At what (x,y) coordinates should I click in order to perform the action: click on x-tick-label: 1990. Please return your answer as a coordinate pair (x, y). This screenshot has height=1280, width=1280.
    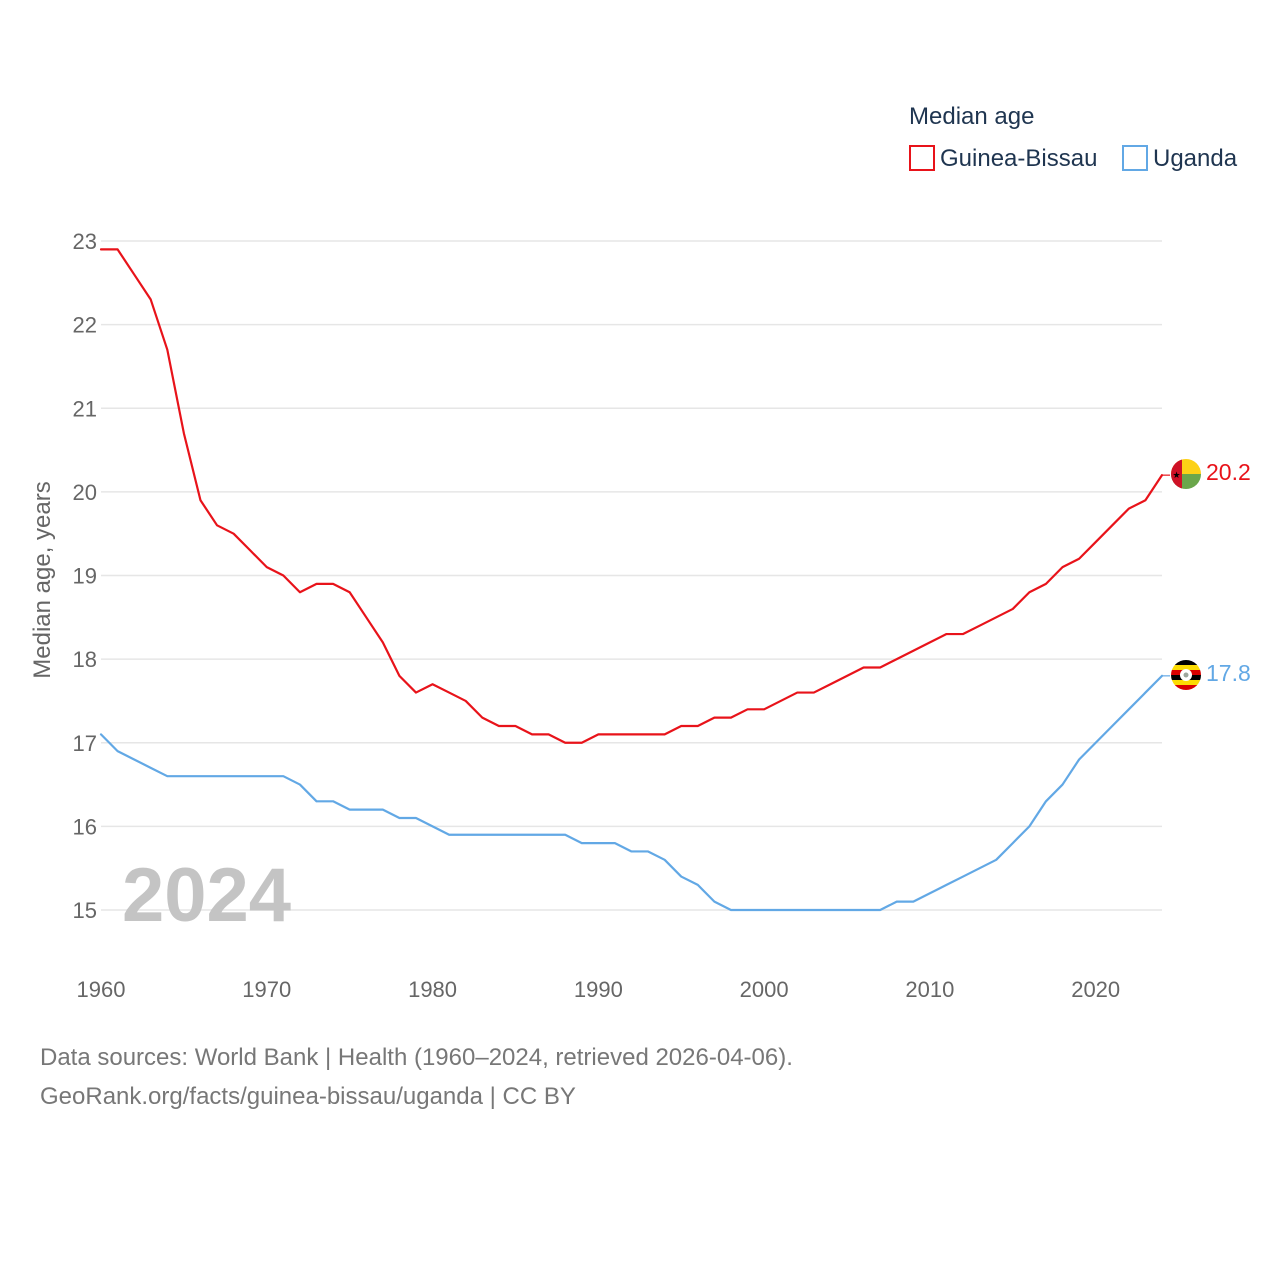
    Looking at the image, I should click on (598, 989).